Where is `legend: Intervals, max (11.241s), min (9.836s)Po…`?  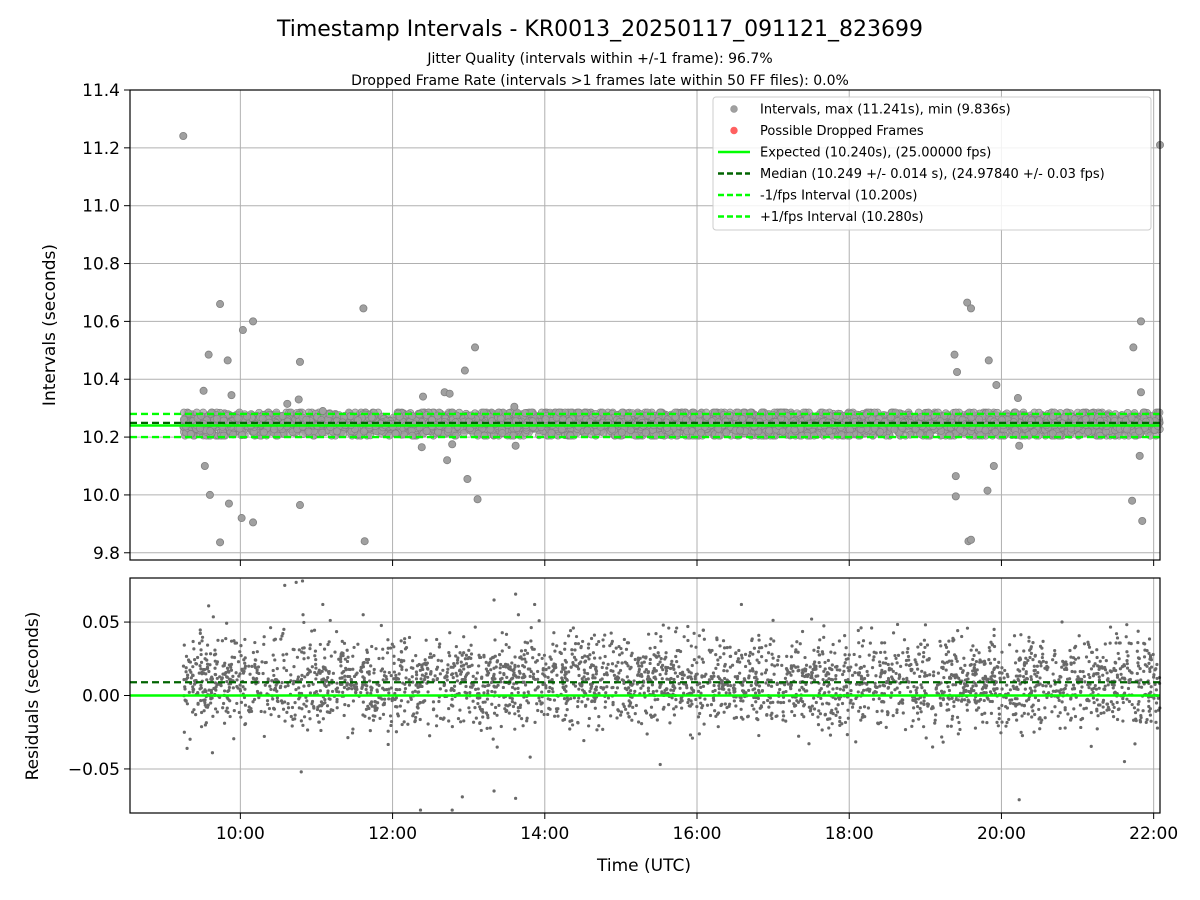
legend: Intervals, max (11.241s), min (9.836s)Po… is located at coordinates (932, 163).